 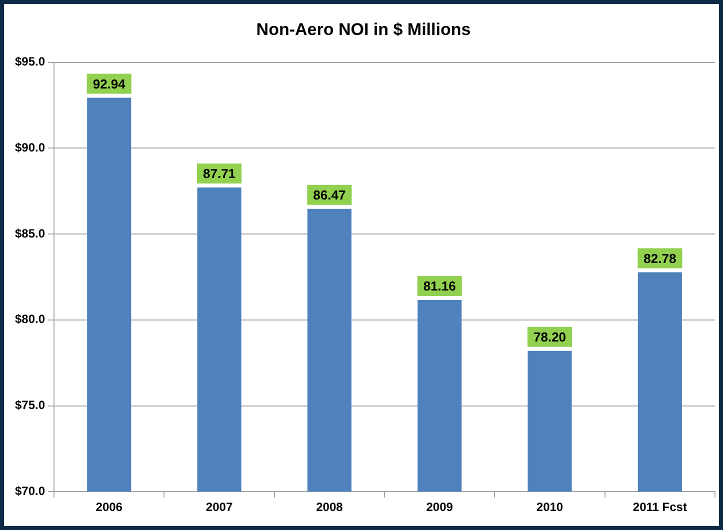 What do you see at coordinates (30, 61) in the screenshot?
I see `y-tick-label: $95.0` at bounding box center [30, 61].